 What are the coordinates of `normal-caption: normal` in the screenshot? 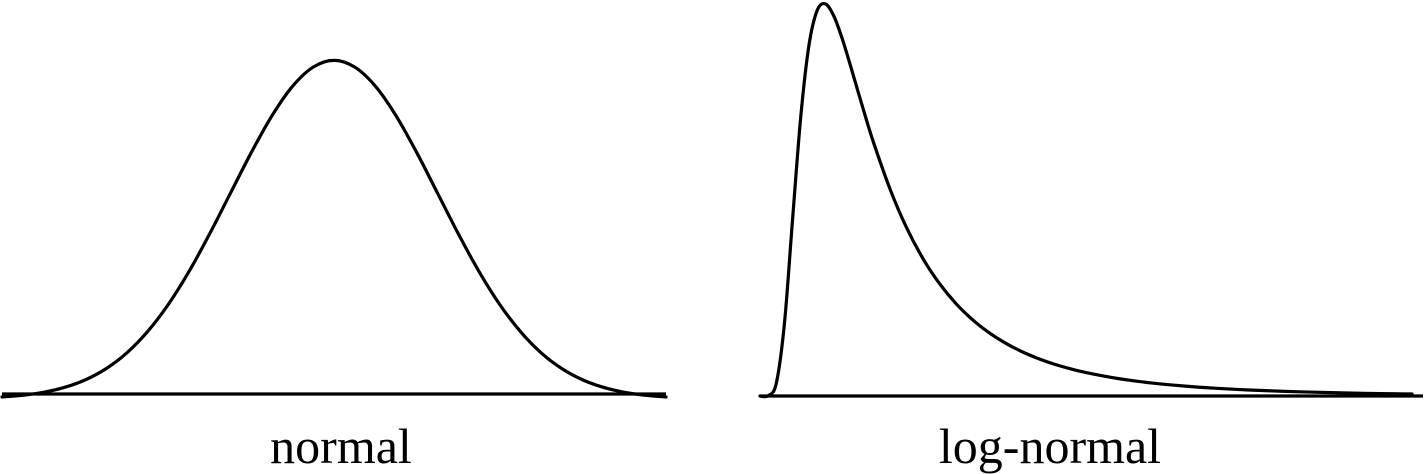 It's located at (341, 446).